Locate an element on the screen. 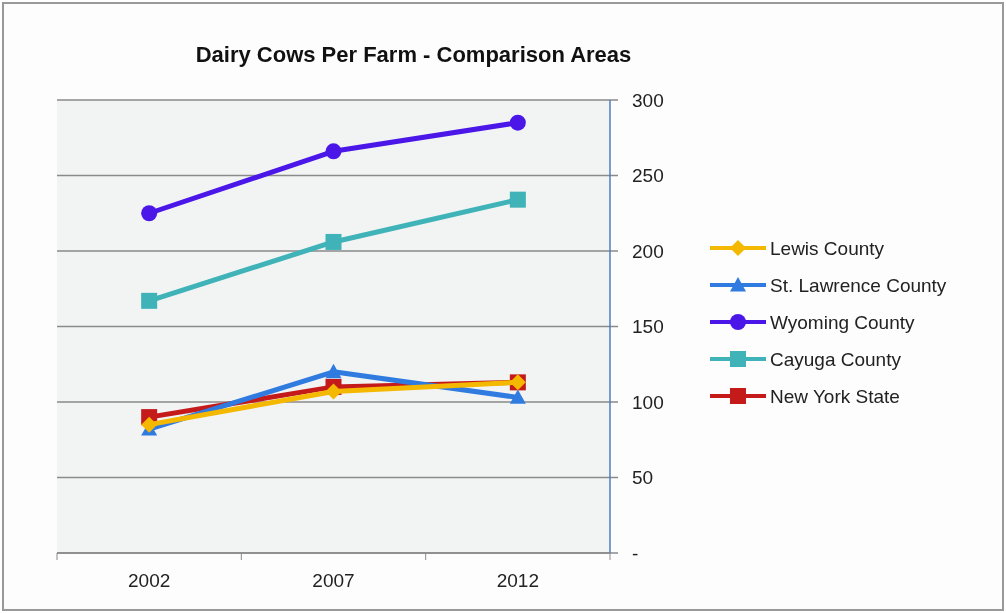 The width and height of the screenshot is (1006, 613). chart-title: Dairy Cows Per Farm - Comparison Areas is located at coordinates (413, 54).